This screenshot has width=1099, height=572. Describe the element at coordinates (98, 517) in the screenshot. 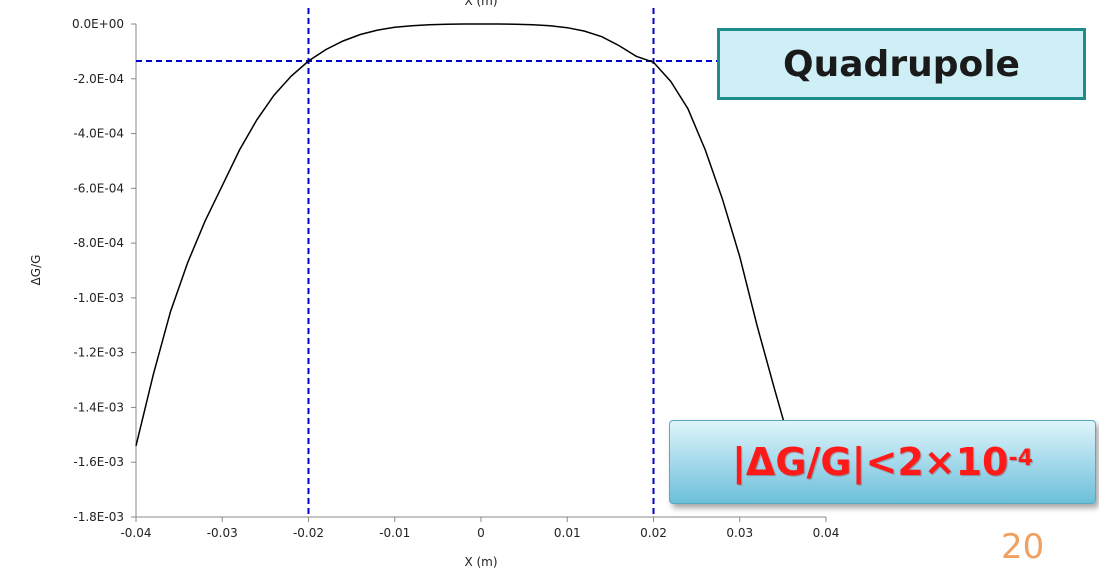

I see `y-tick-label: -1.8E-03` at that location.